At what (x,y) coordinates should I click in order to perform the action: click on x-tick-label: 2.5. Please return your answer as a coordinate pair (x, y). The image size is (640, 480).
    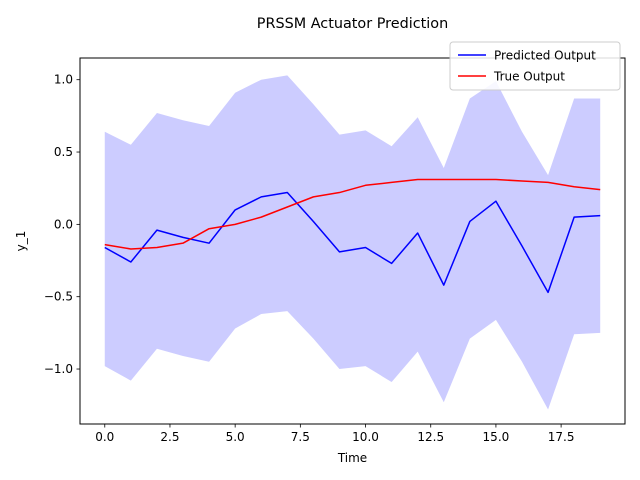
    Looking at the image, I should click on (169, 437).